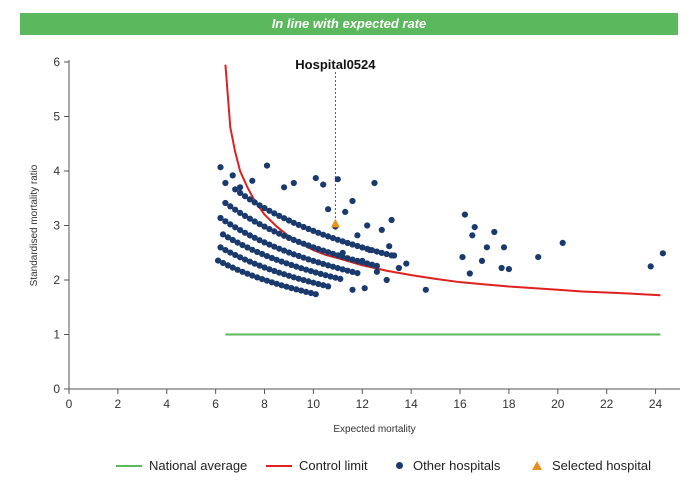 The width and height of the screenshot is (700, 500). I want to click on legend-control-limit: Control limit, so click(317, 465).